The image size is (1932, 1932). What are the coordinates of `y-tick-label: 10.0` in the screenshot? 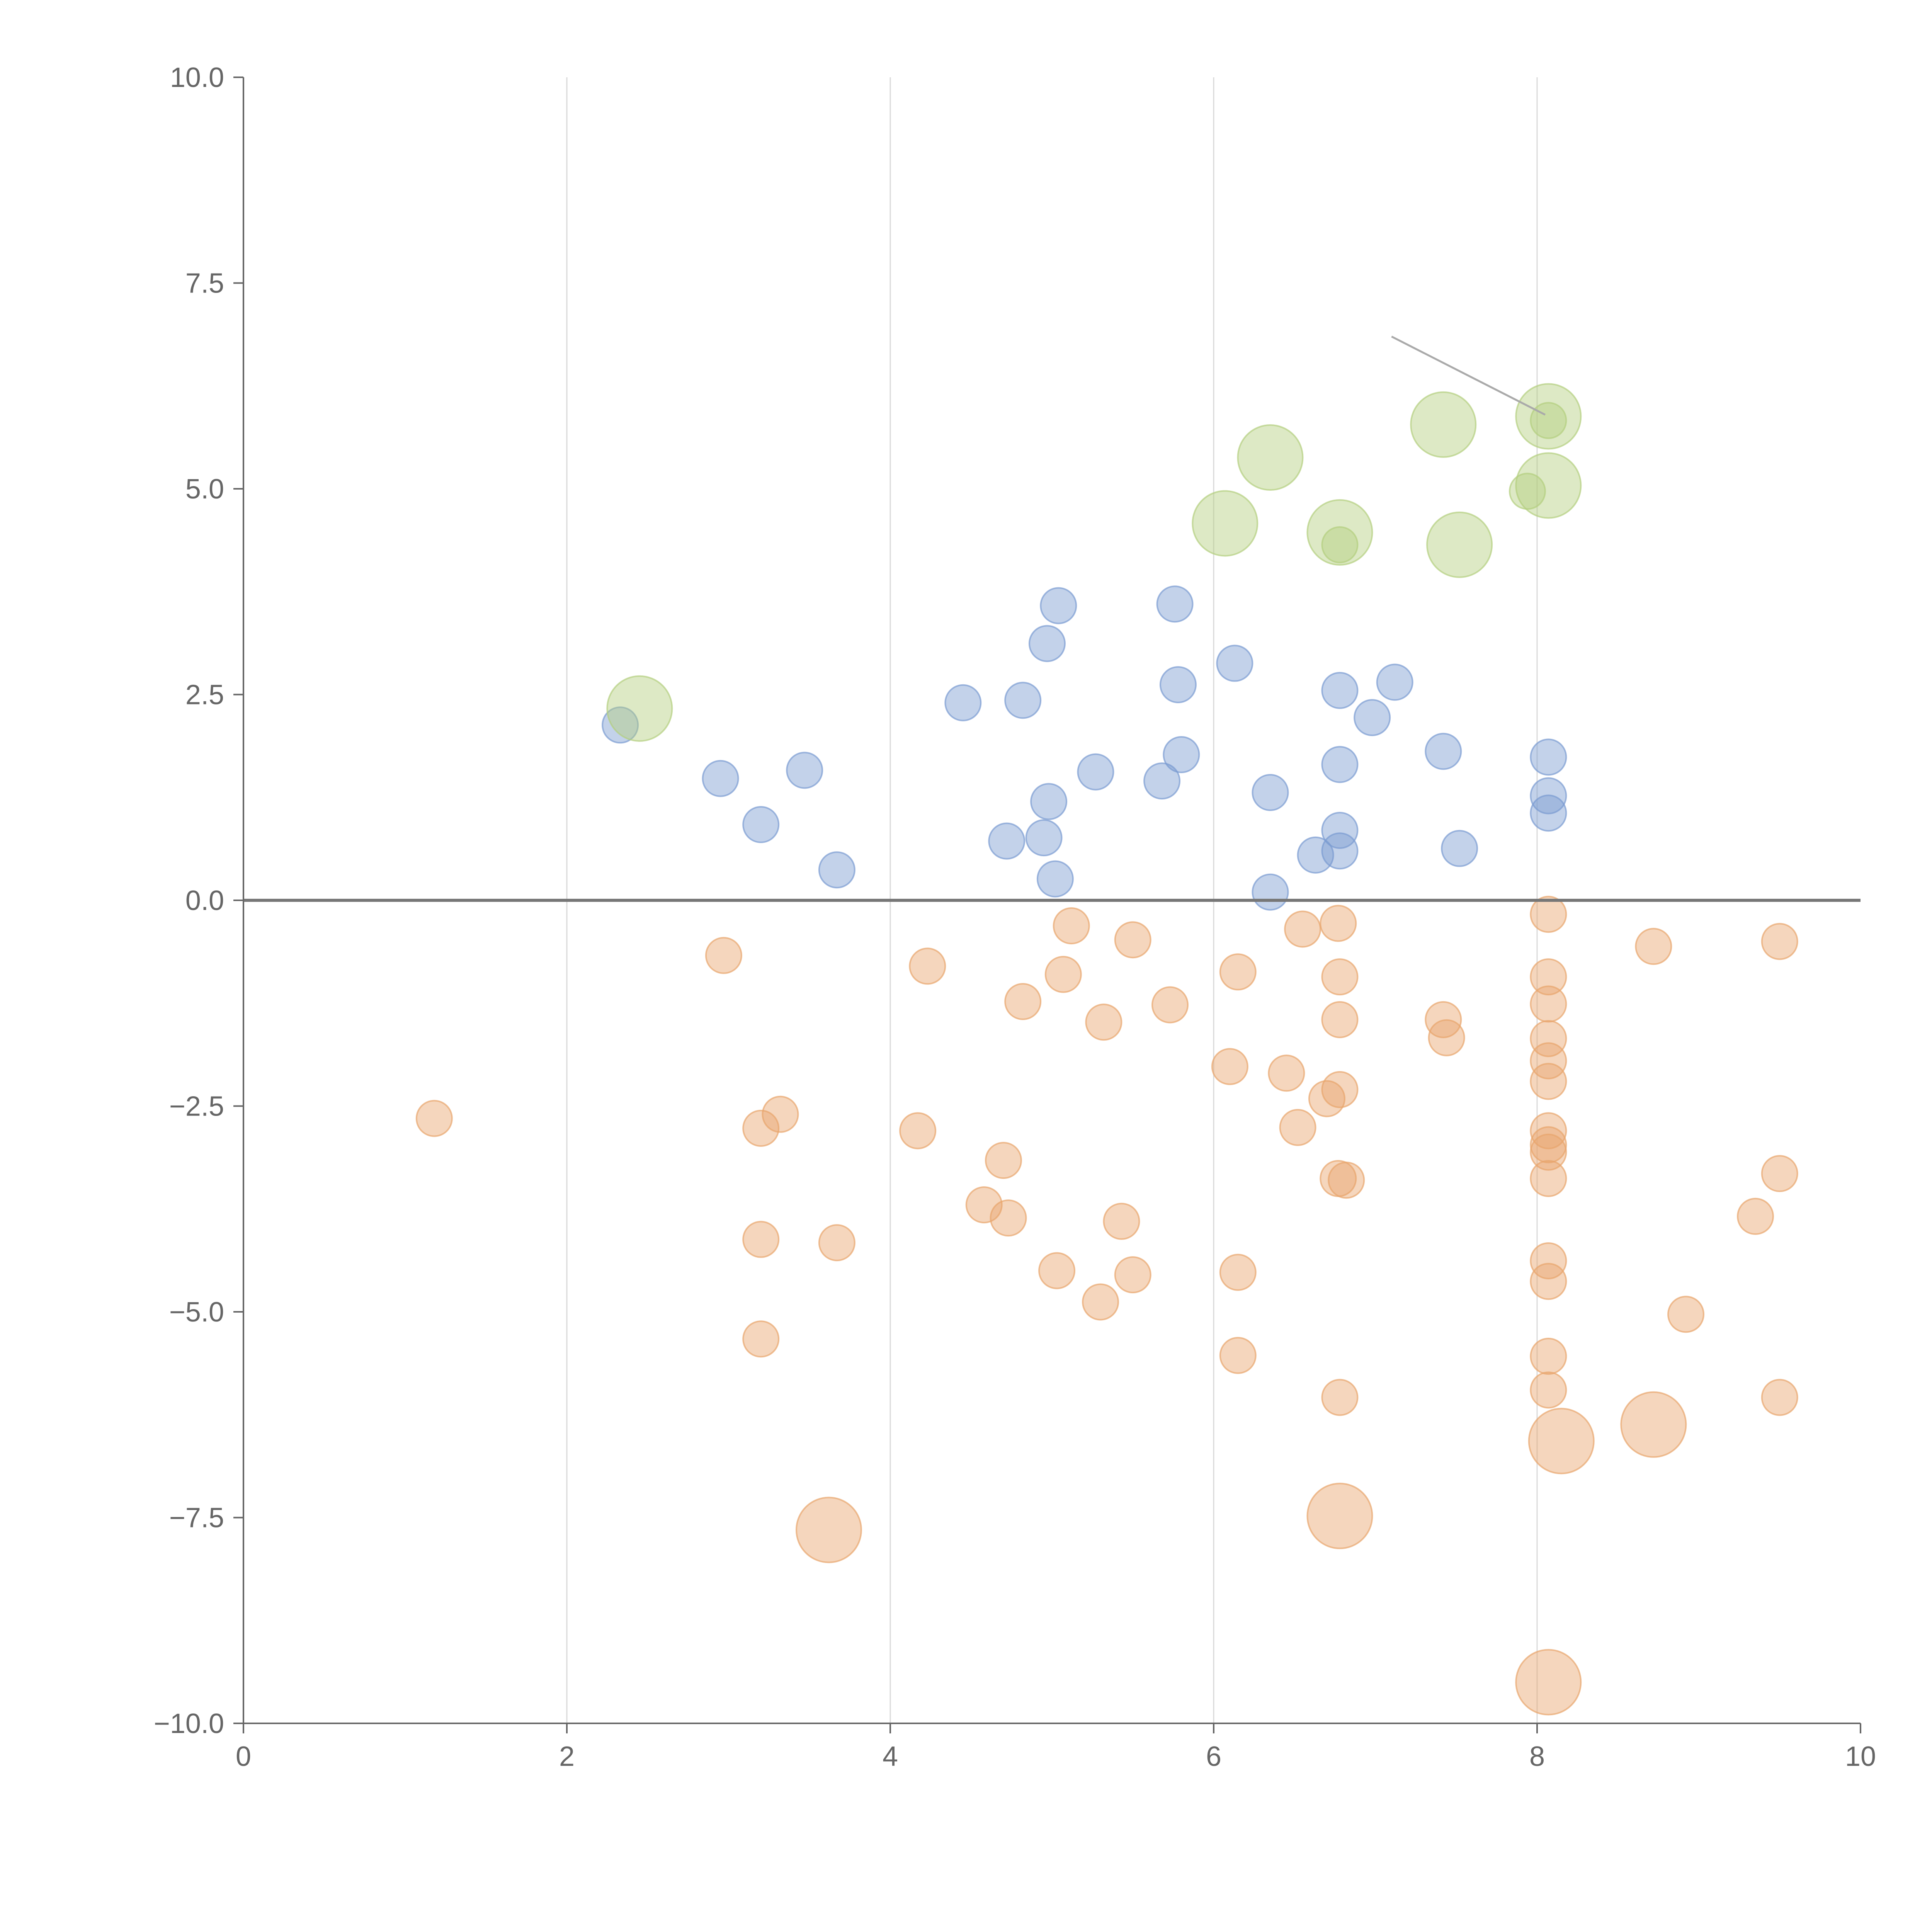 It's located at (197, 78).